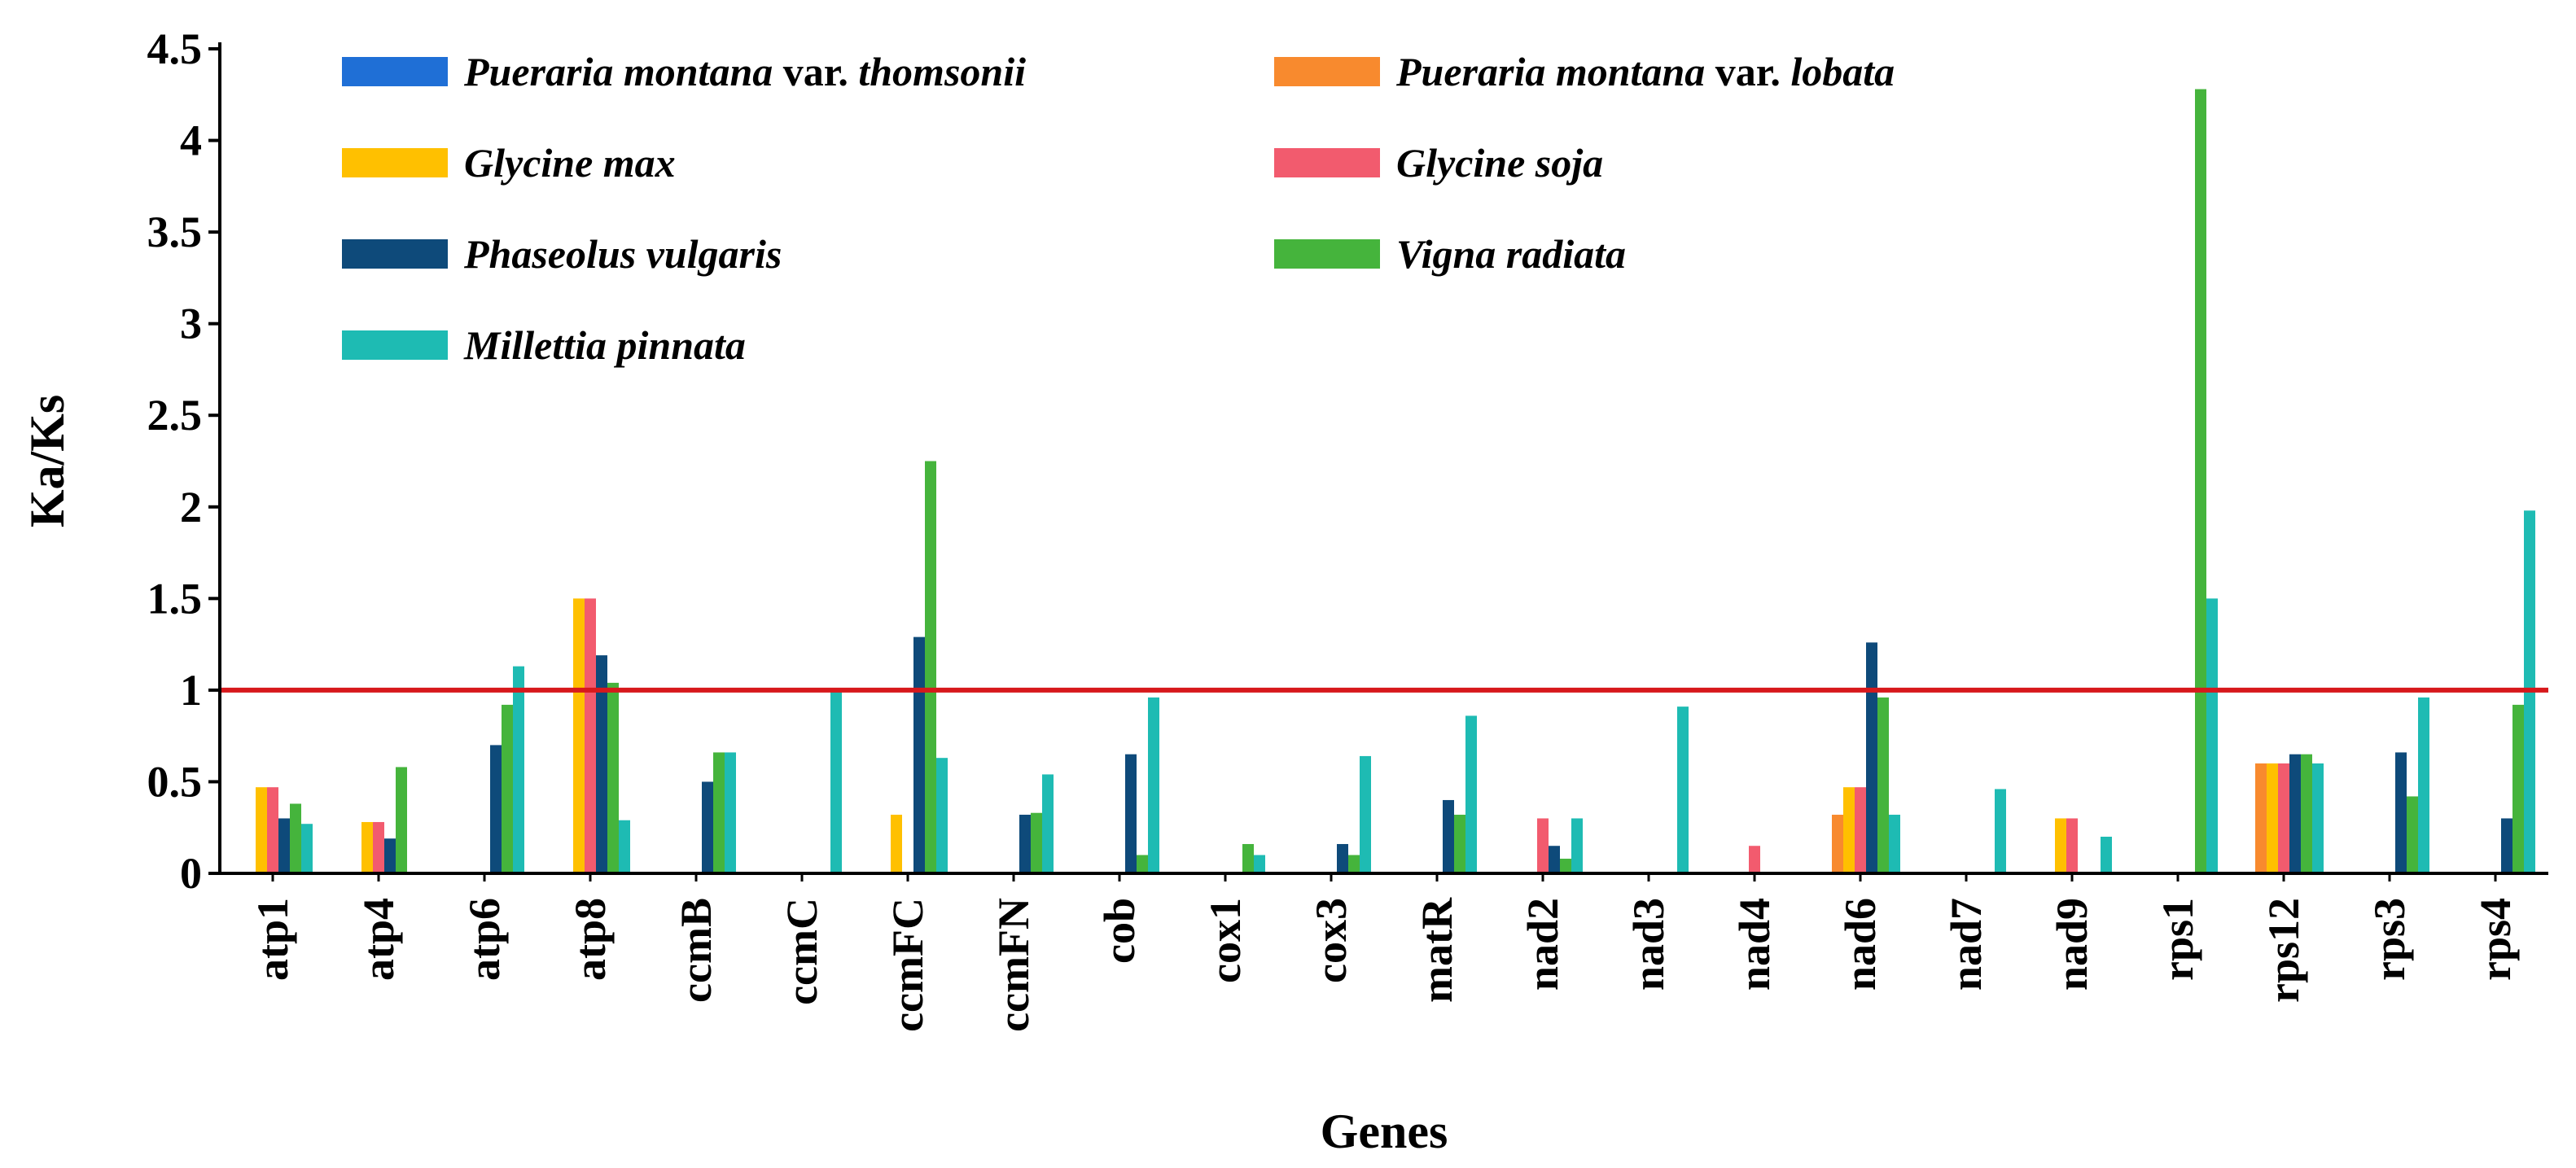 The image size is (2576, 1168). What do you see at coordinates (484, 939) in the screenshot?
I see `x-tick-label-atp6: atp6` at bounding box center [484, 939].